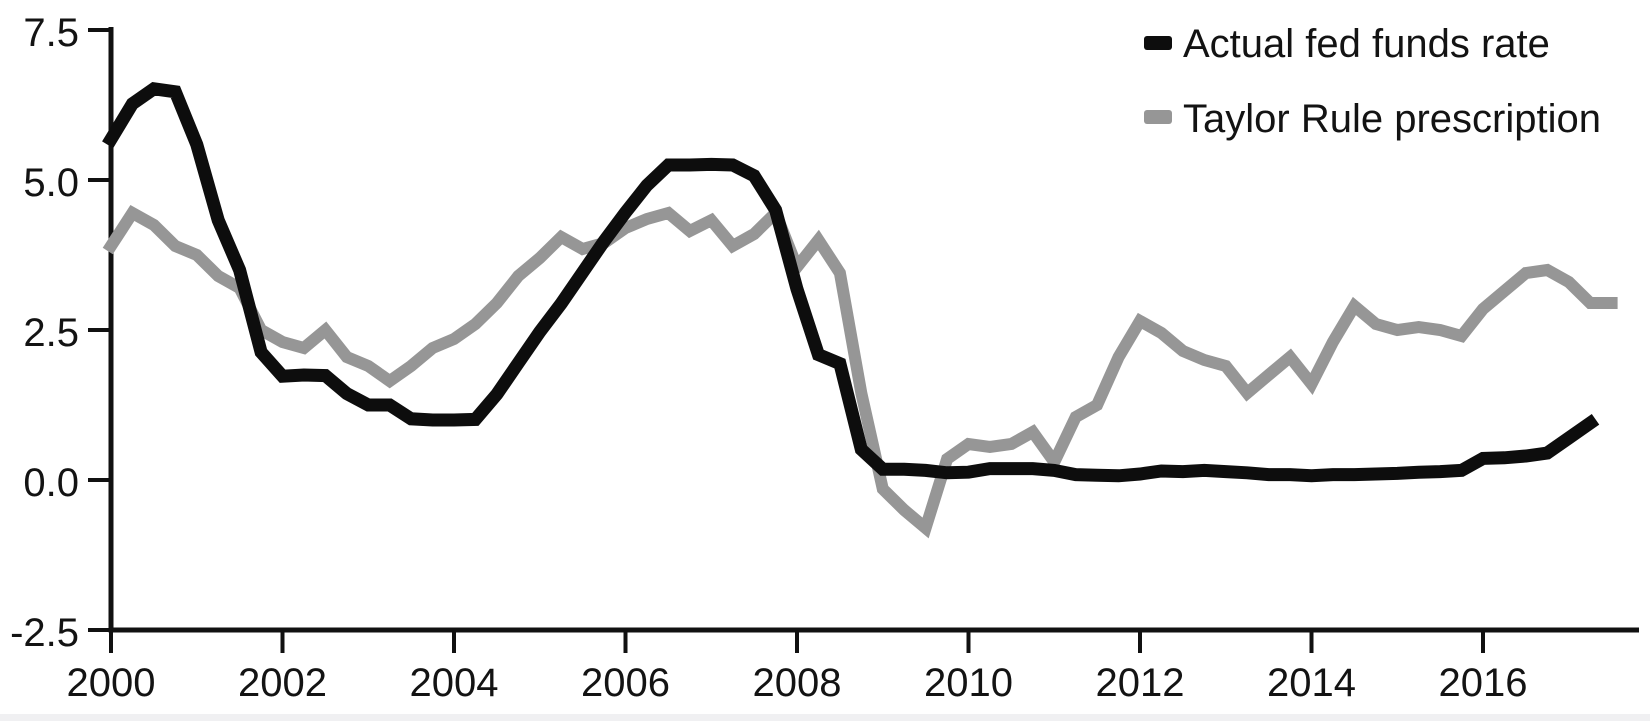 The width and height of the screenshot is (1650, 721). I want to click on legend-swatch-taylor-rule, so click(1158, 117).